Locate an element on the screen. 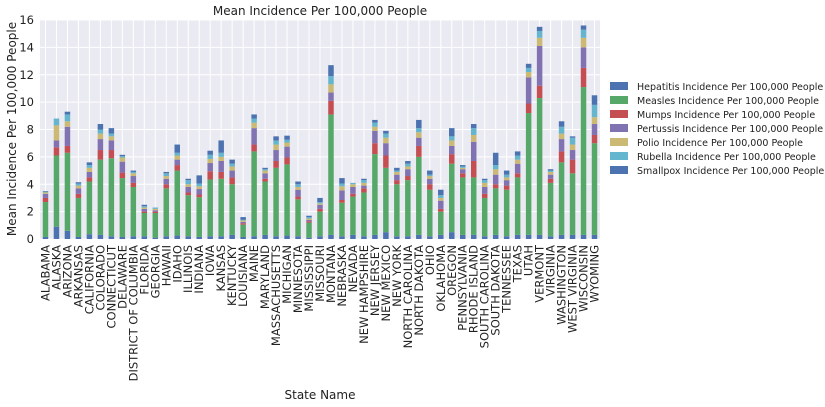 The image size is (825, 407). x-tick-label: WISCONSIN is located at coordinates (584, 278).